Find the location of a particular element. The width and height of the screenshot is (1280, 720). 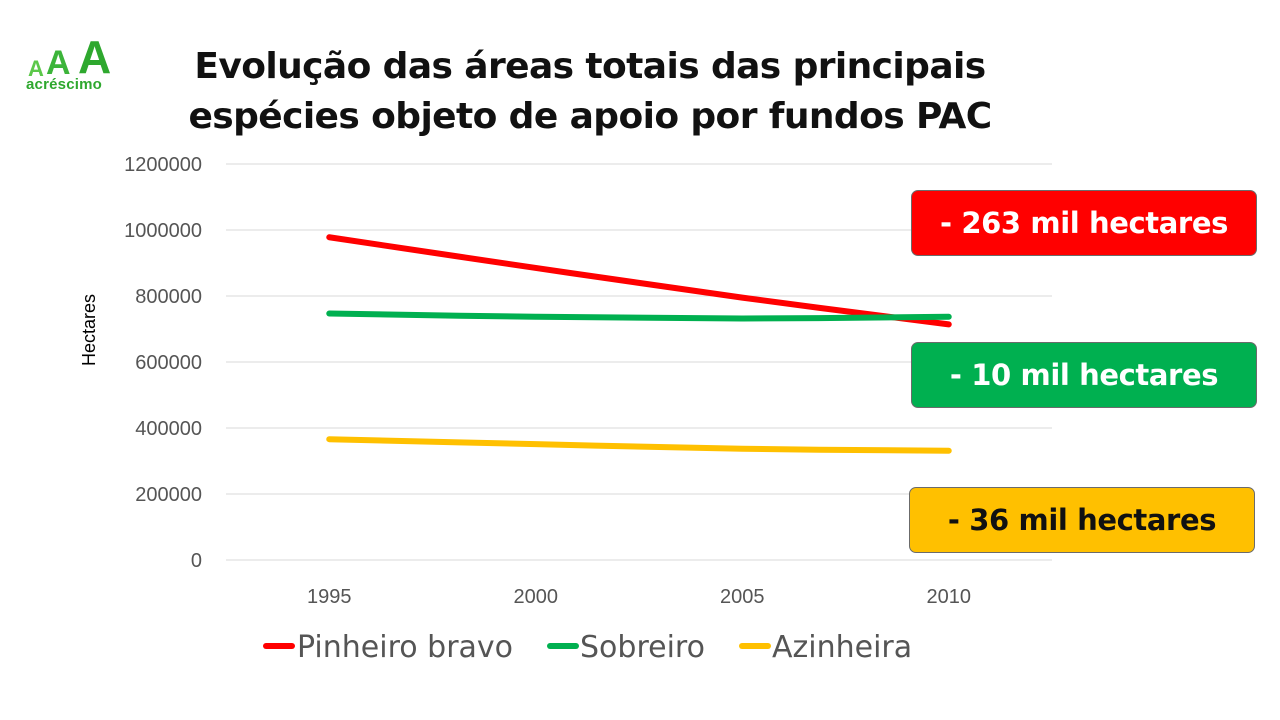

x-tick-label: 2000 is located at coordinates (536, 597).